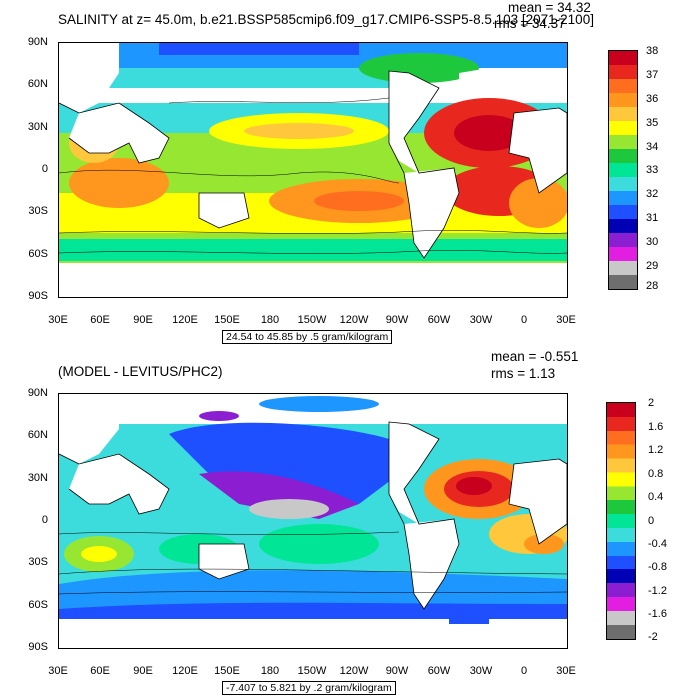 The width and height of the screenshot is (700, 700). What do you see at coordinates (227, 671) in the screenshot?
I see `panel2-lon-label: 150E` at bounding box center [227, 671].